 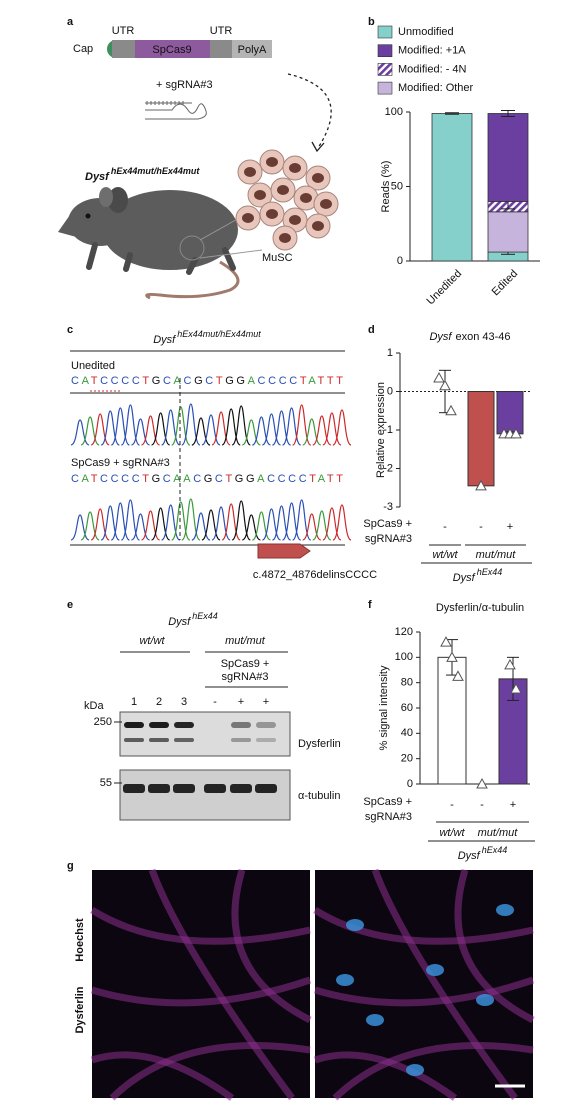 I want to click on y-tick-label: 80, so click(x=407, y=683).